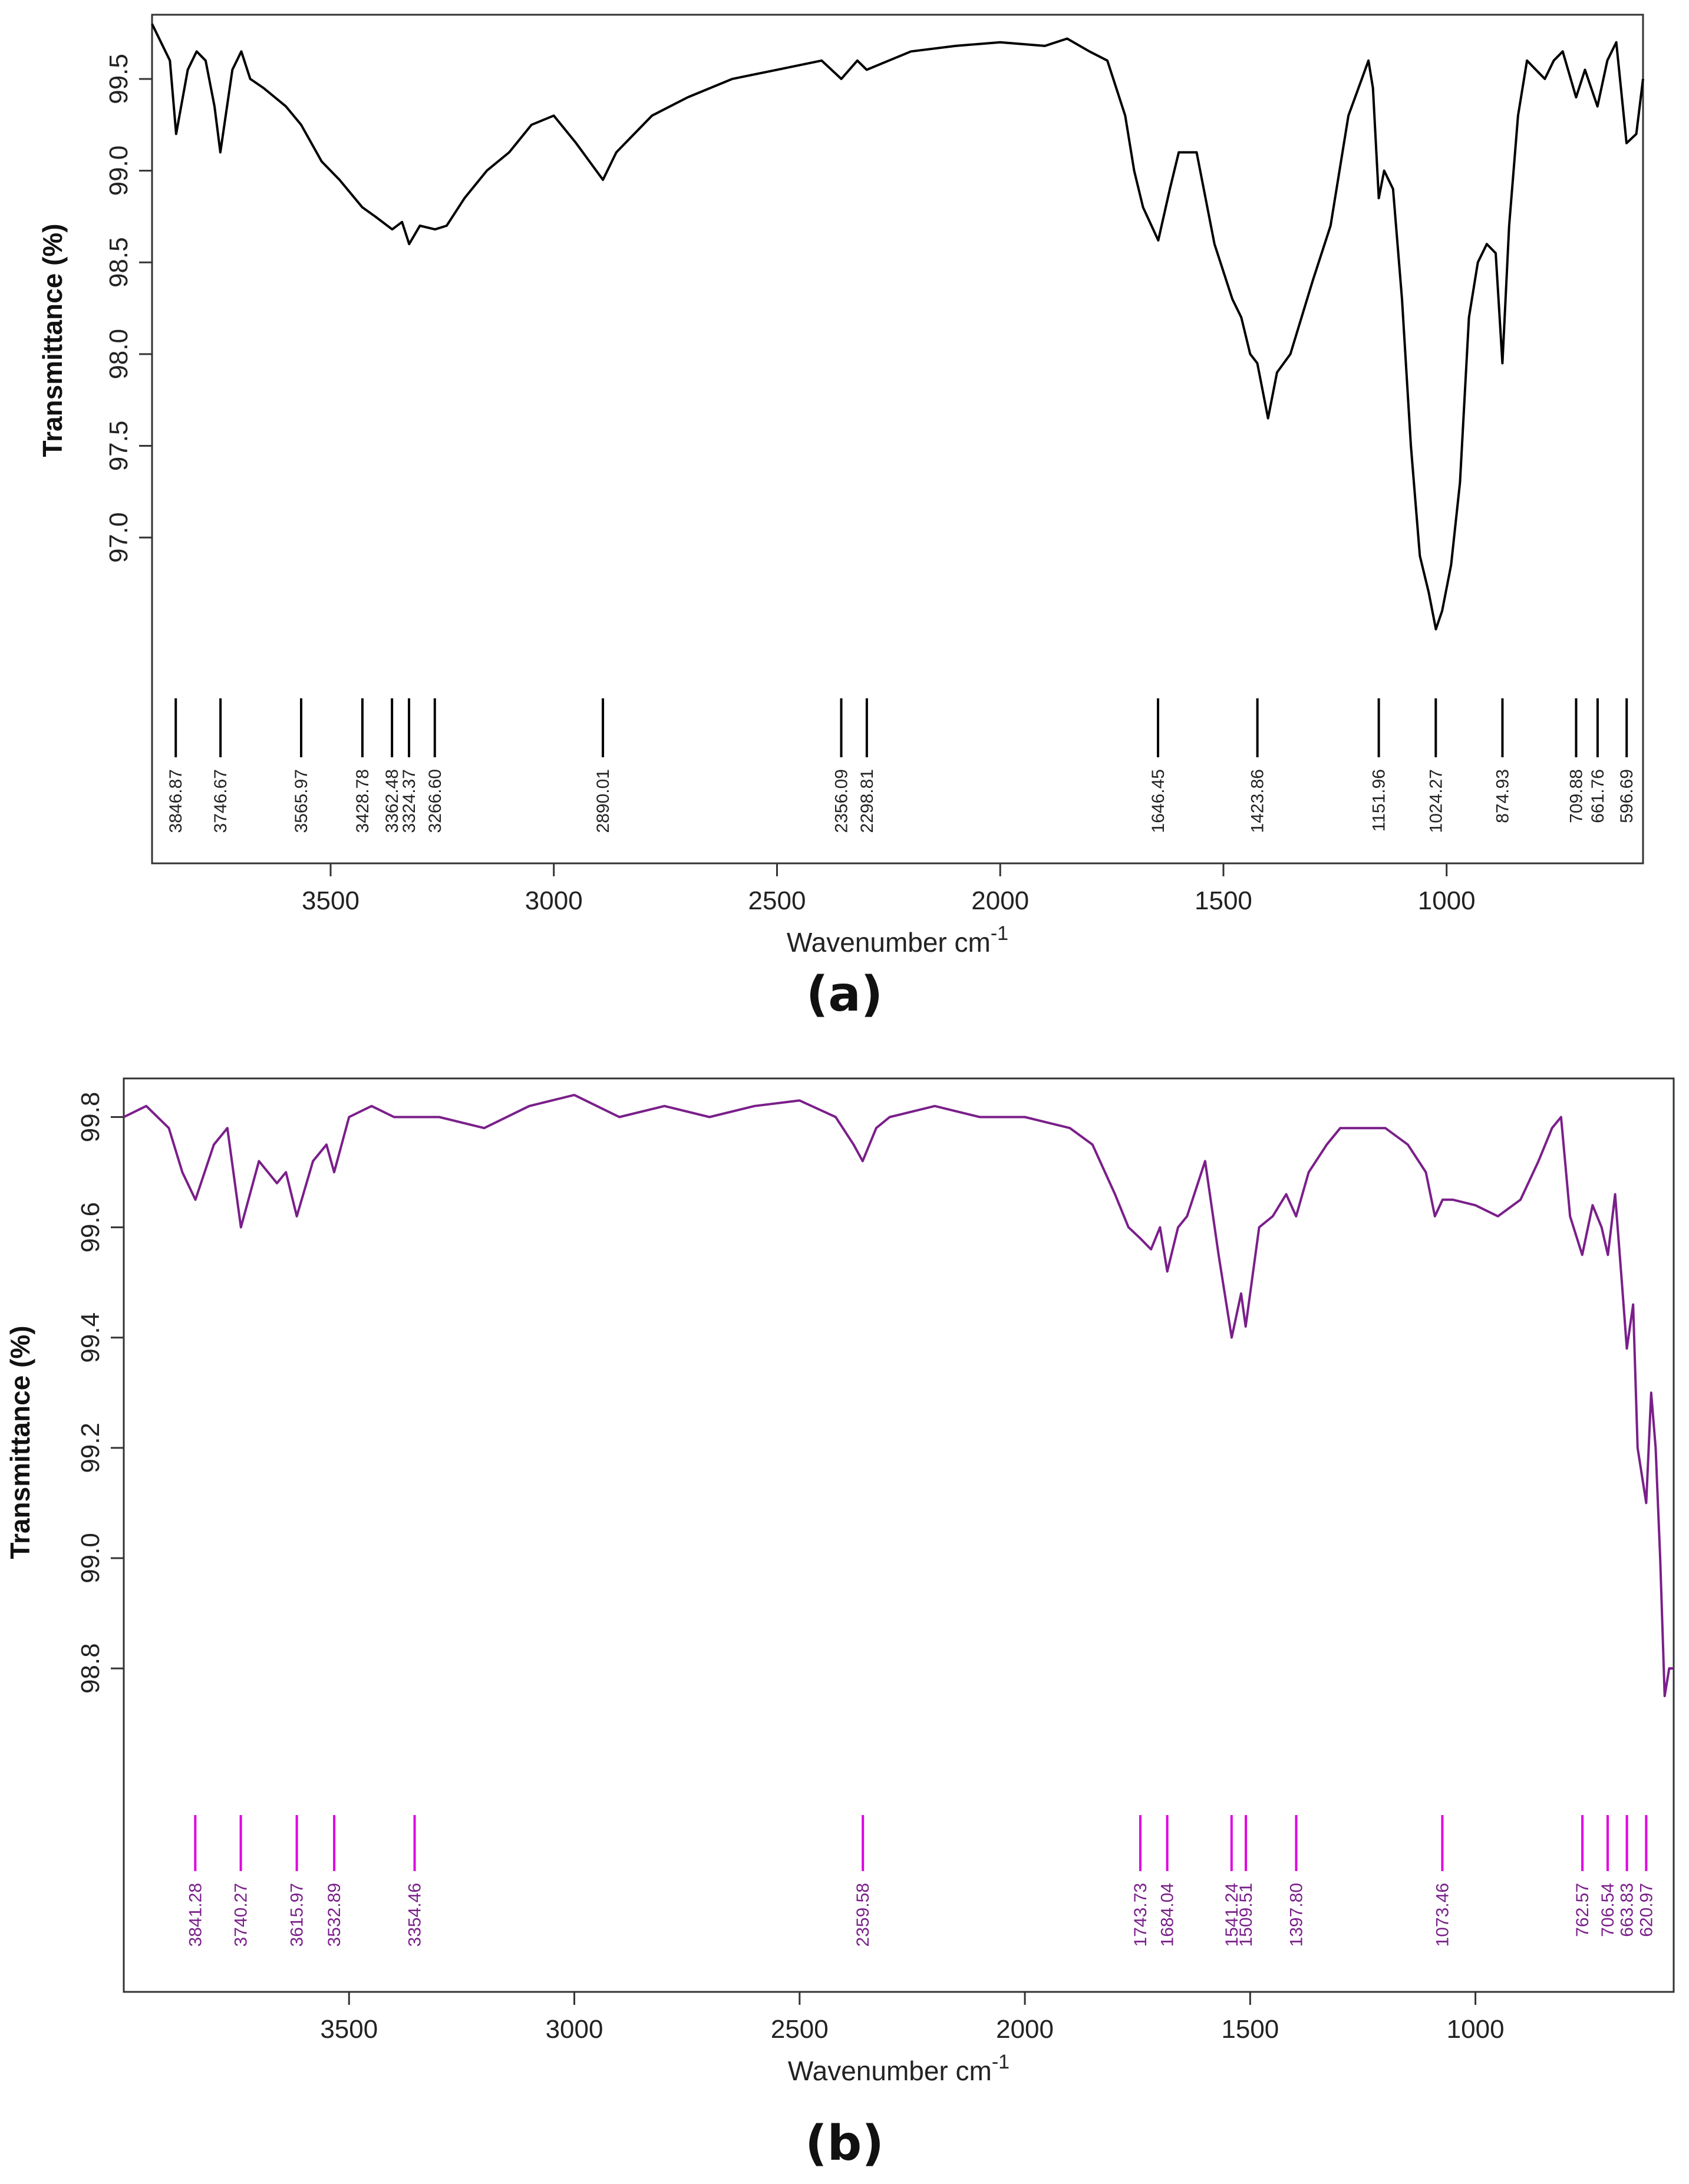 This screenshot has width=1689, height=2184. I want to click on peak-label: 620.97, so click(1646, 1910).